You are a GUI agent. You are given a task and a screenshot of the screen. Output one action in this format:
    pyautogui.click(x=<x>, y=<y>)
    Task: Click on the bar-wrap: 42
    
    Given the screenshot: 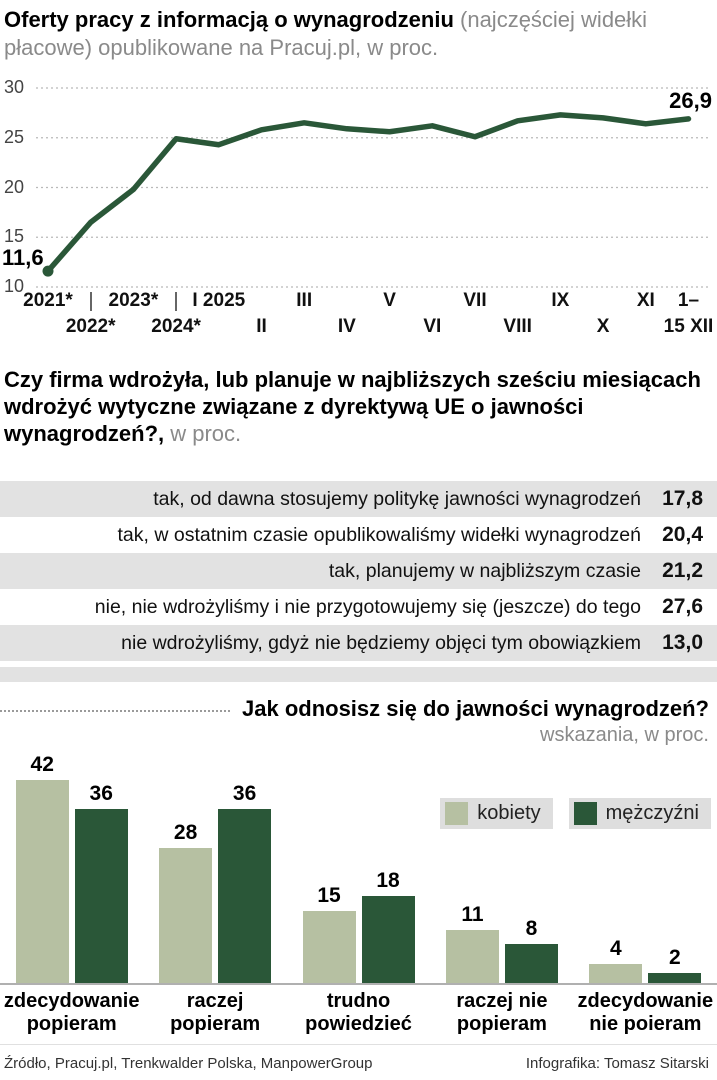 What is the action you would take?
    pyautogui.click(x=42, y=868)
    